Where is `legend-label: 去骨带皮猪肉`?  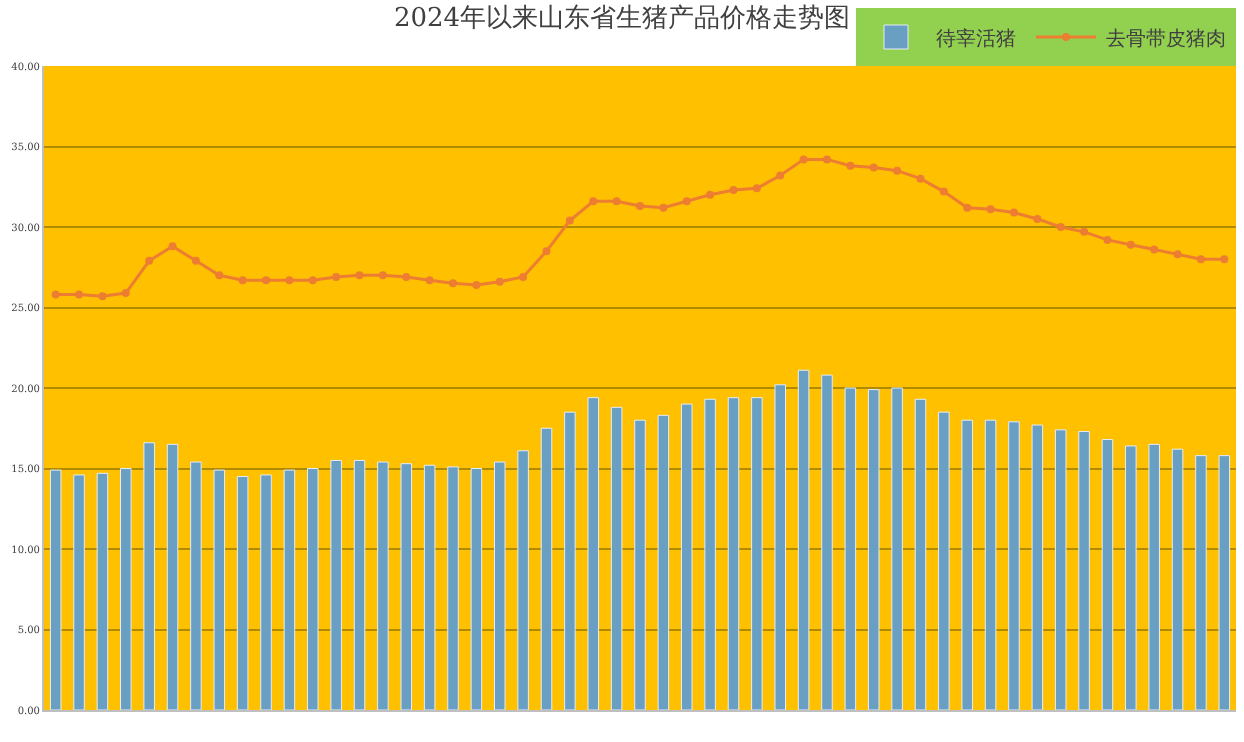
legend-label: 去骨带皮猪肉 is located at coordinates (1166, 38).